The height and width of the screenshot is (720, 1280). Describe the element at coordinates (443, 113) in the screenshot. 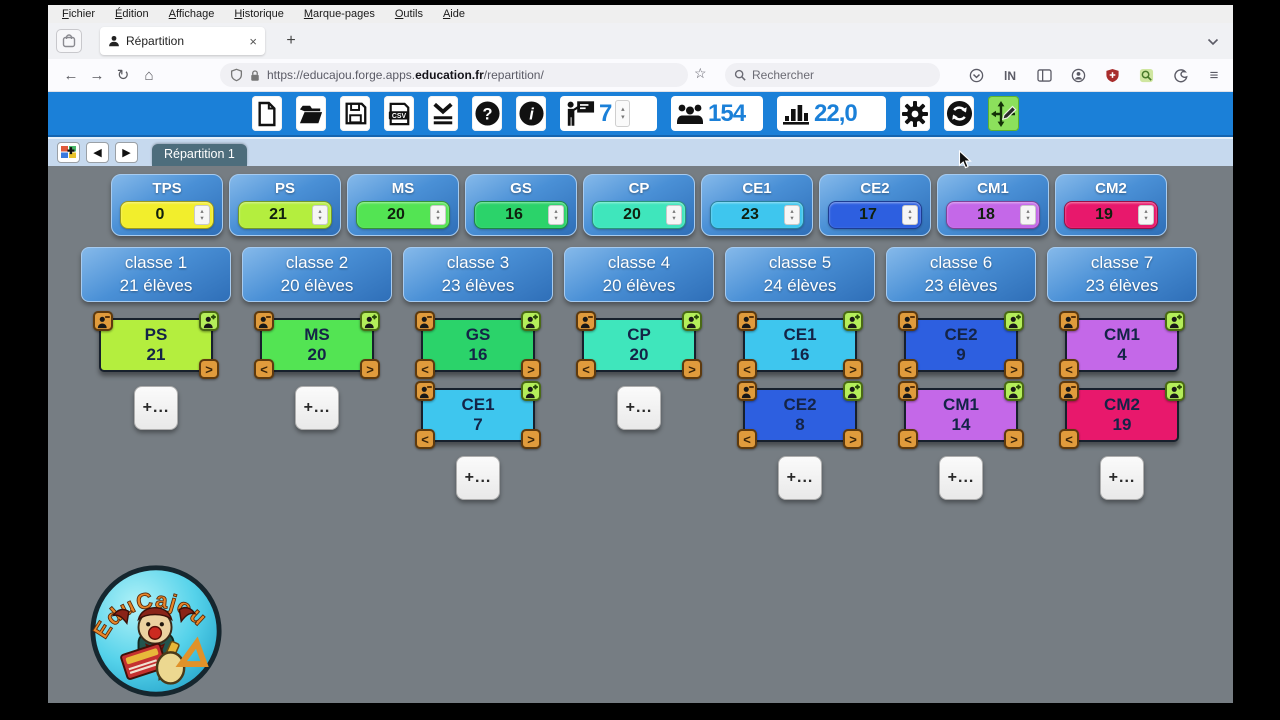

I see `download-button` at that location.